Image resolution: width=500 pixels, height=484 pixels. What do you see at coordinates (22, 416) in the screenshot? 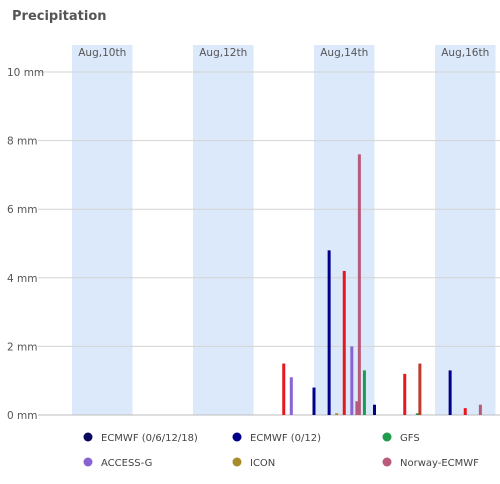
I see `y-tick-label: 0 mm` at bounding box center [22, 416].